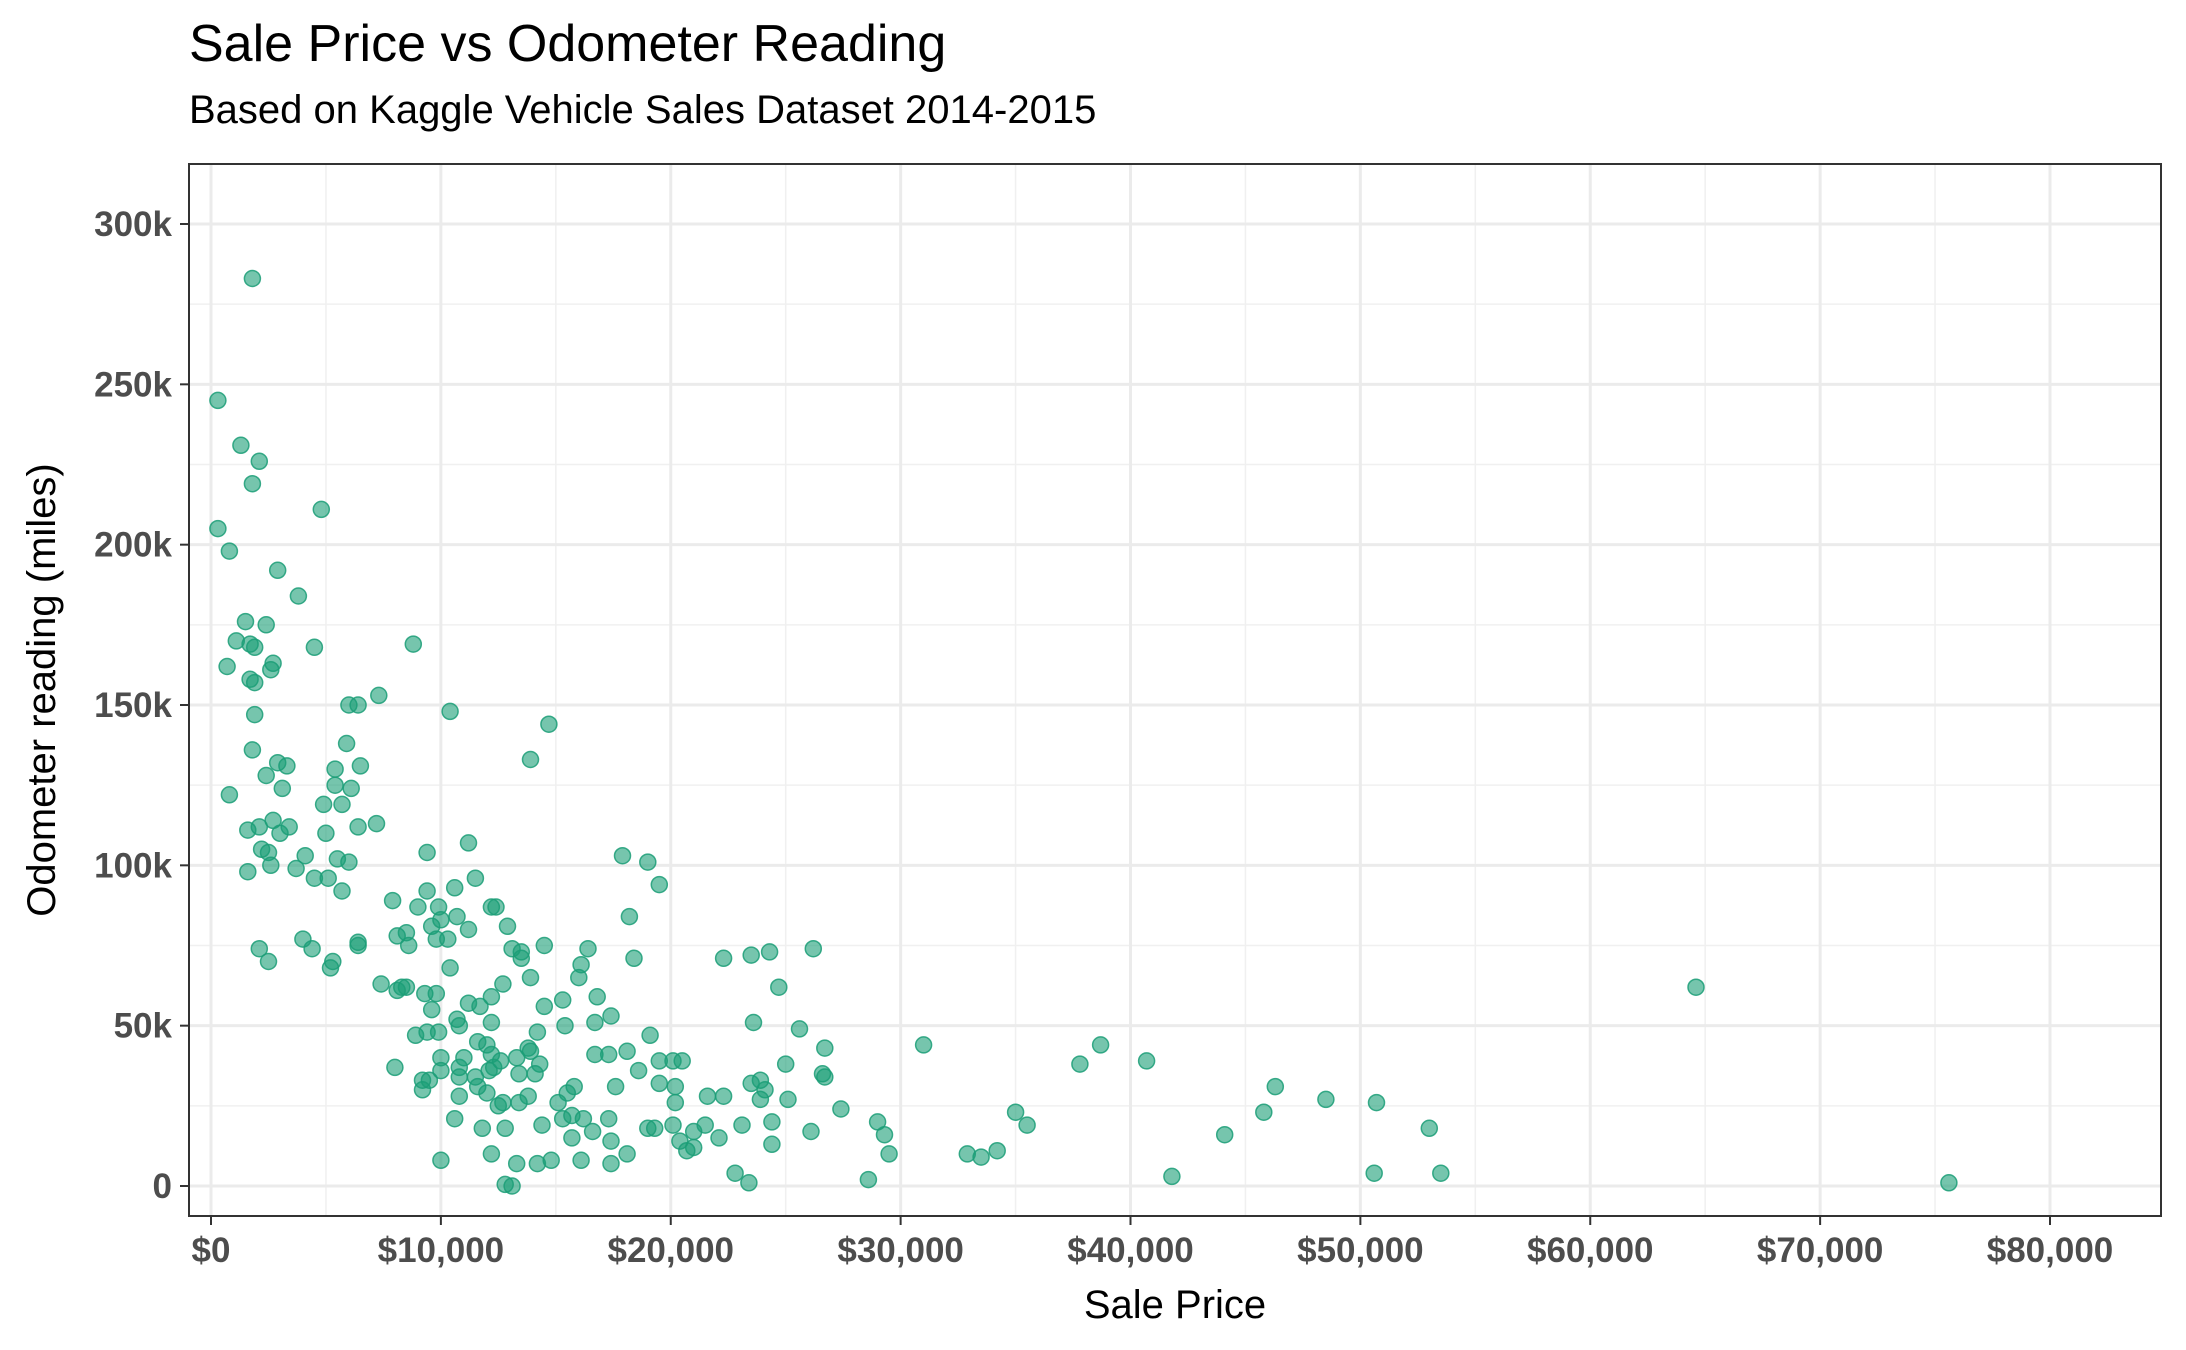 Image resolution: width=2186 pixels, height=1350 pixels. I want to click on x-tick-label: $0, so click(211, 1250).